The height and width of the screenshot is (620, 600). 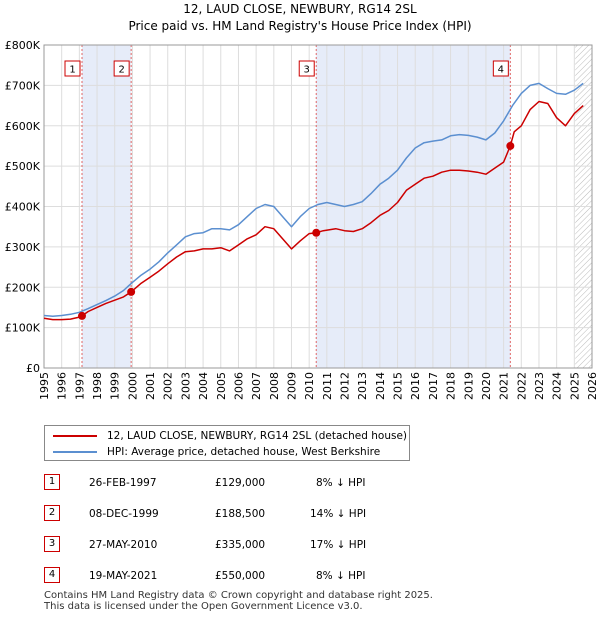 What do you see at coordinates (240, 483) in the screenshot?
I see `sale-price: £129,000` at bounding box center [240, 483].